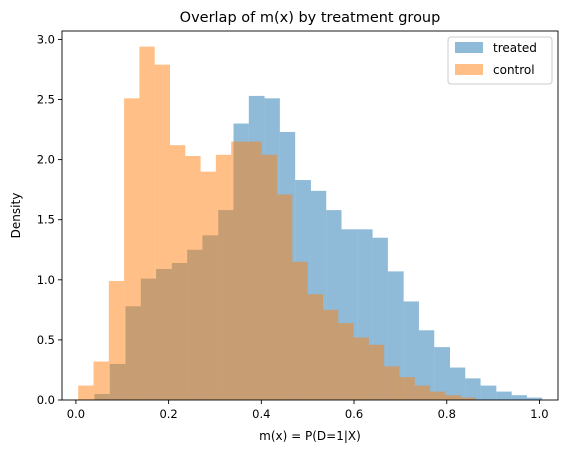 Image resolution: width=567 pixels, height=453 pixels. Describe the element at coordinates (310, 436) in the screenshot. I see `x-axis-label: m(x) = P(D=1|X)` at that location.